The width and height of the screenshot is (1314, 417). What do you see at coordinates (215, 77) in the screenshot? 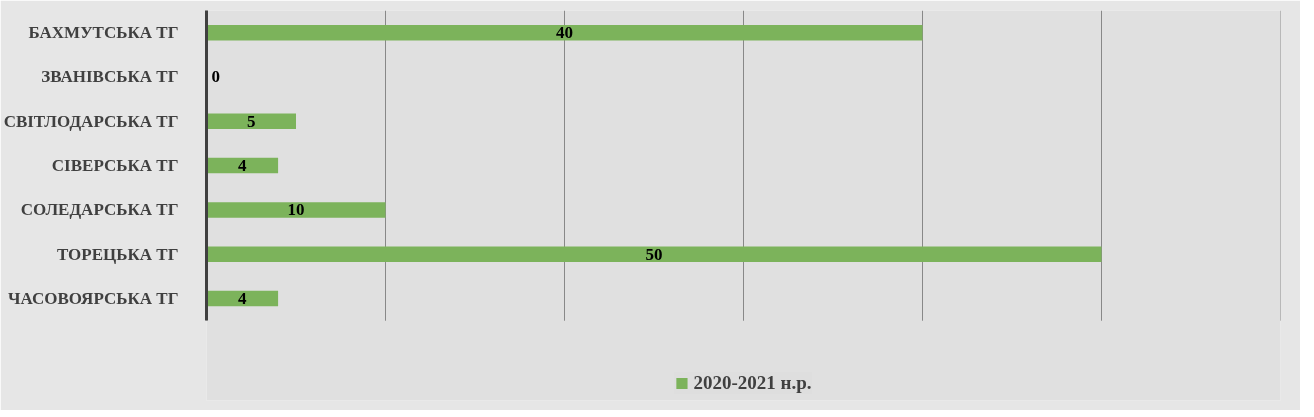
I see `data-label: 0` at bounding box center [215, 77].